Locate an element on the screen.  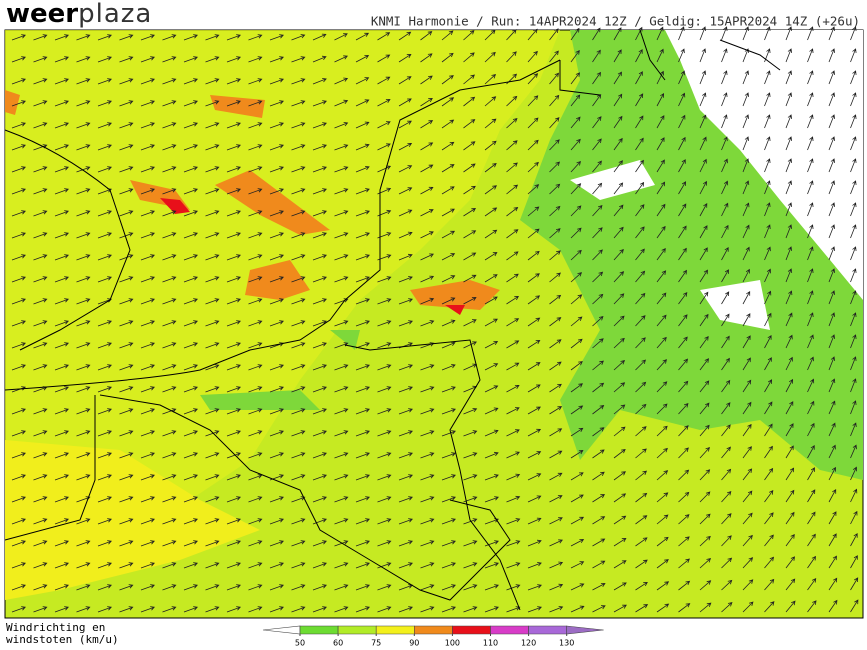
legend-title: windstoten (km/u) is located at coordinates (62, 639).